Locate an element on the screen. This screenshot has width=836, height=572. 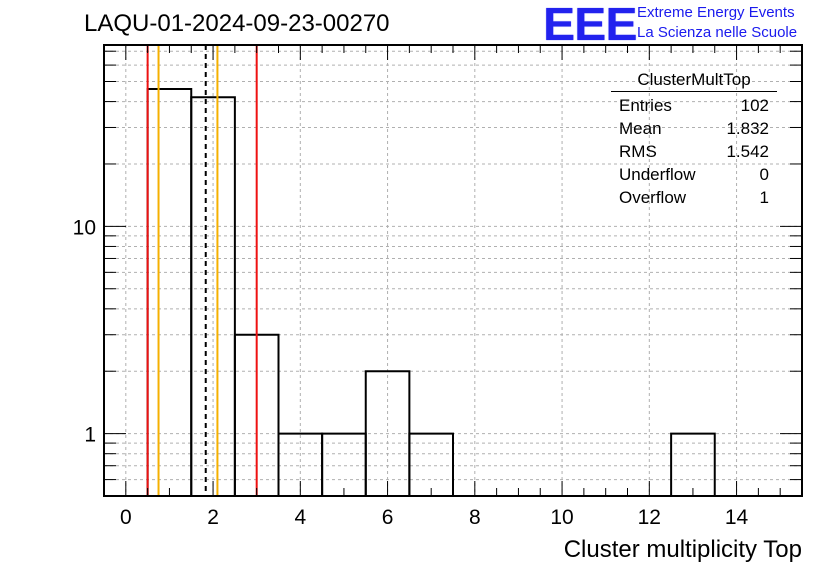
stats-row-rms: RMS 1.542 is located at coordinates (694, 151).